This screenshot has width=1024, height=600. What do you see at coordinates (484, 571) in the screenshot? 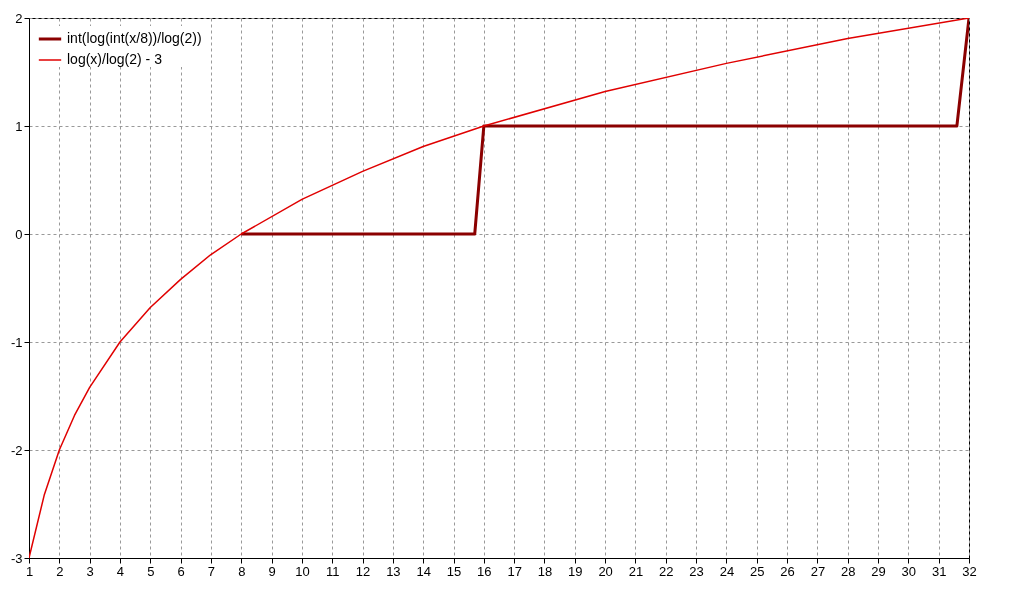
I see `x-tick-label: 16` at bounding box center [484, 571].